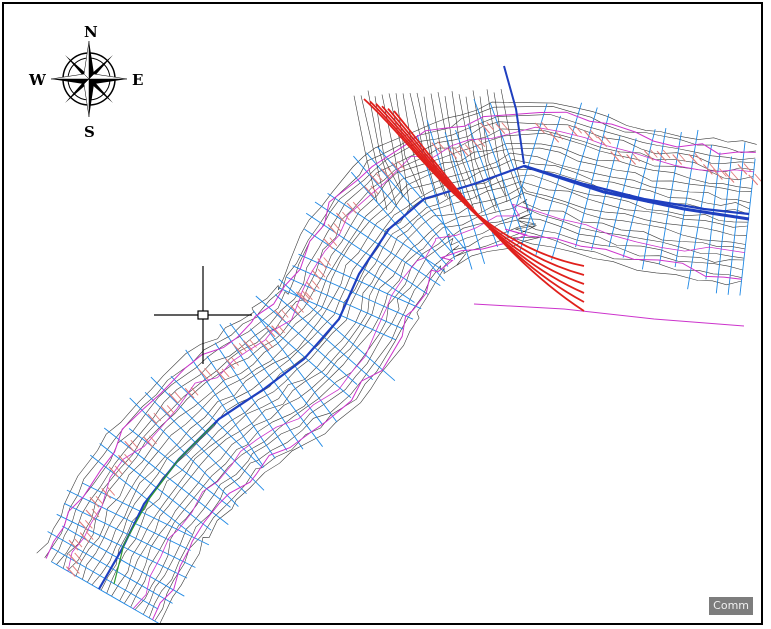 Image resolution: width=771 pixels, height=629 pixels. Describe the element at coordinates (731, 606) in the screenshot. I see `command-line-tab: Comm` at that location.